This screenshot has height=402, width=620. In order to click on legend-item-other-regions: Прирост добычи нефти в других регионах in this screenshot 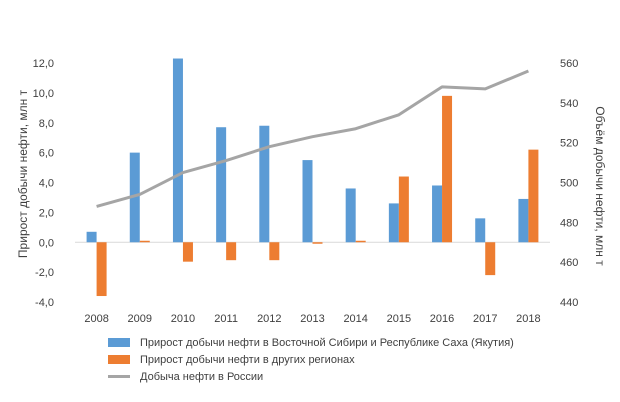, I will do `click(311, 359)`.